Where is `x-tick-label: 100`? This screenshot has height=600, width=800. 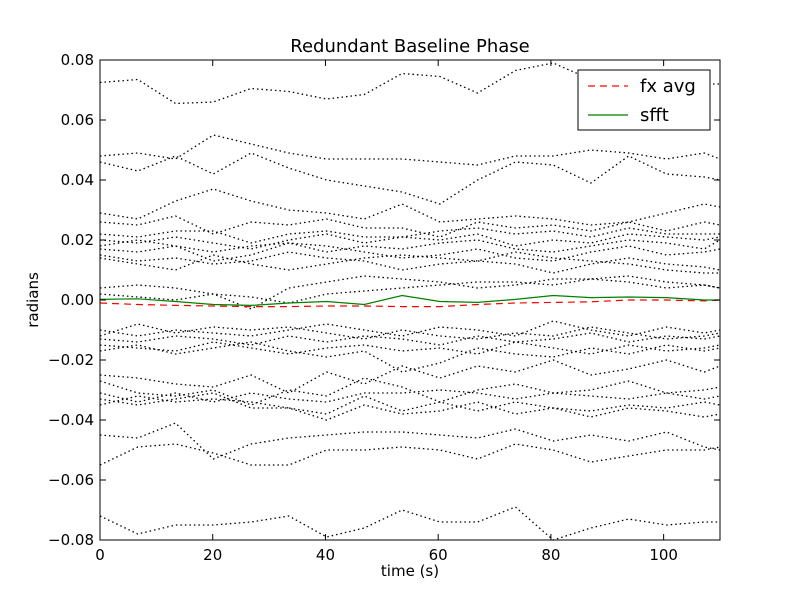 x-tick-label: 100 is located at coordinates (663, 555).